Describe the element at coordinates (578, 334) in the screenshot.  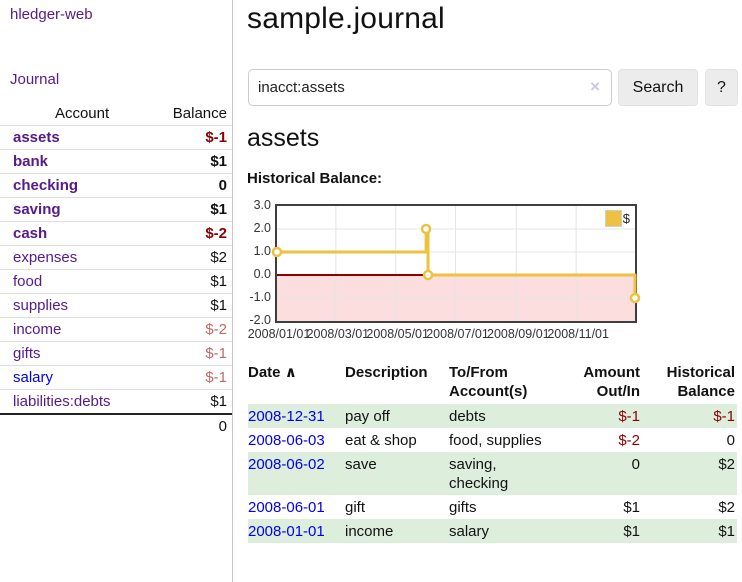
I see `x-axis-tick-label: 2008/11/01` at that location.